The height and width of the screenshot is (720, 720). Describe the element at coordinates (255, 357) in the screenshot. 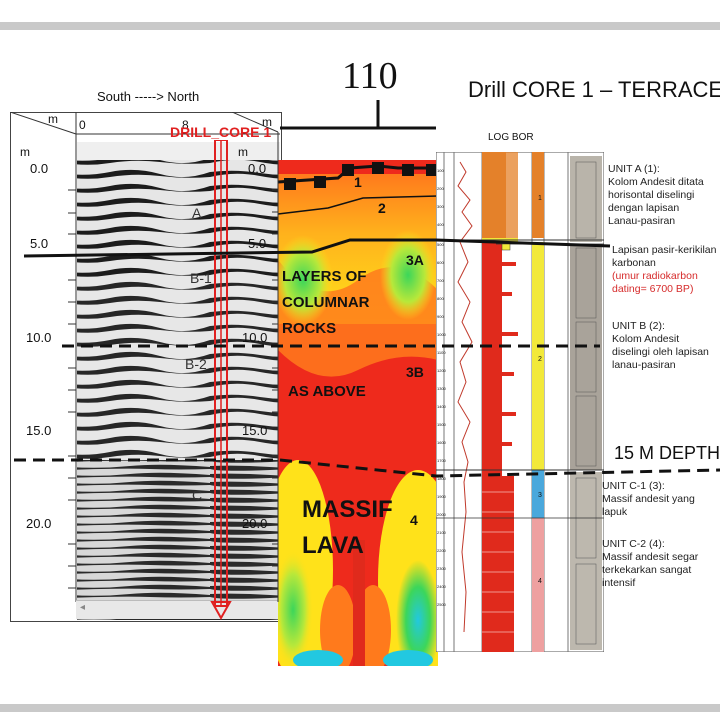

I see `resistivity-depth-axis` at that location.